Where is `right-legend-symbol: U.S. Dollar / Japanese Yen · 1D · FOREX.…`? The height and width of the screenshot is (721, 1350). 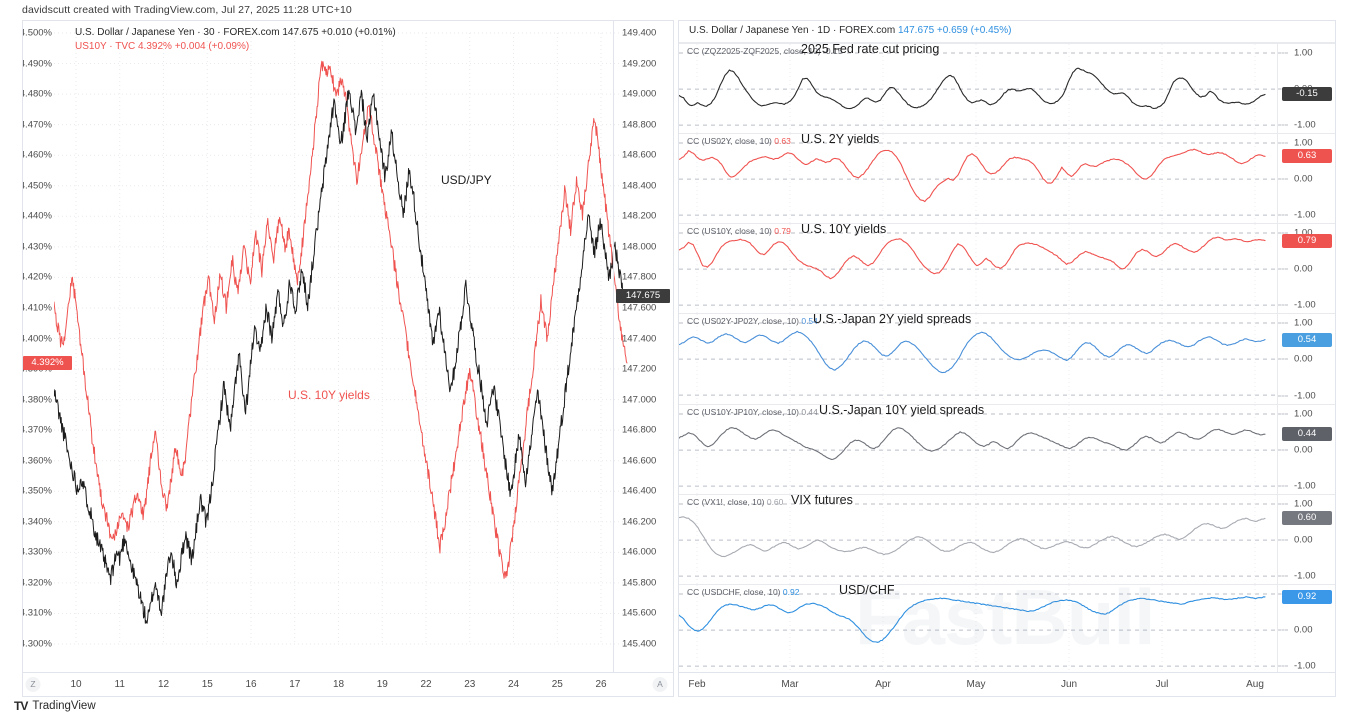 right-legend-symbol: U.S. Dollar / Japanese Yen · 1D · FOREX.… is located at coordinates (792, 30).